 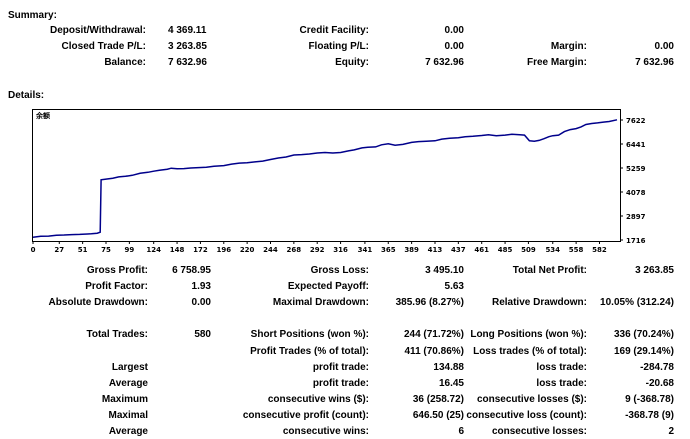 I want to click on average-label: Average, so click(x=128, y=383).